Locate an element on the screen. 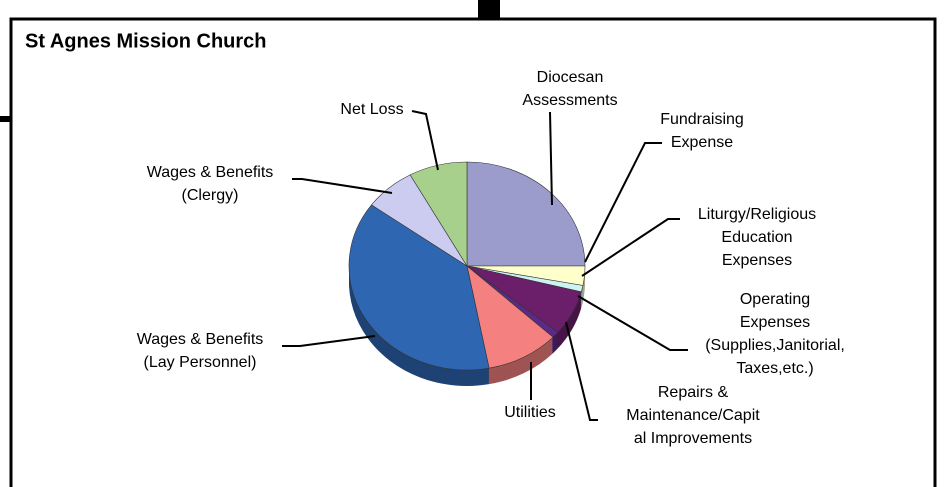 This screenshot has height=487, width=947. slice-label: Expense is located at coordinates (702, 142).